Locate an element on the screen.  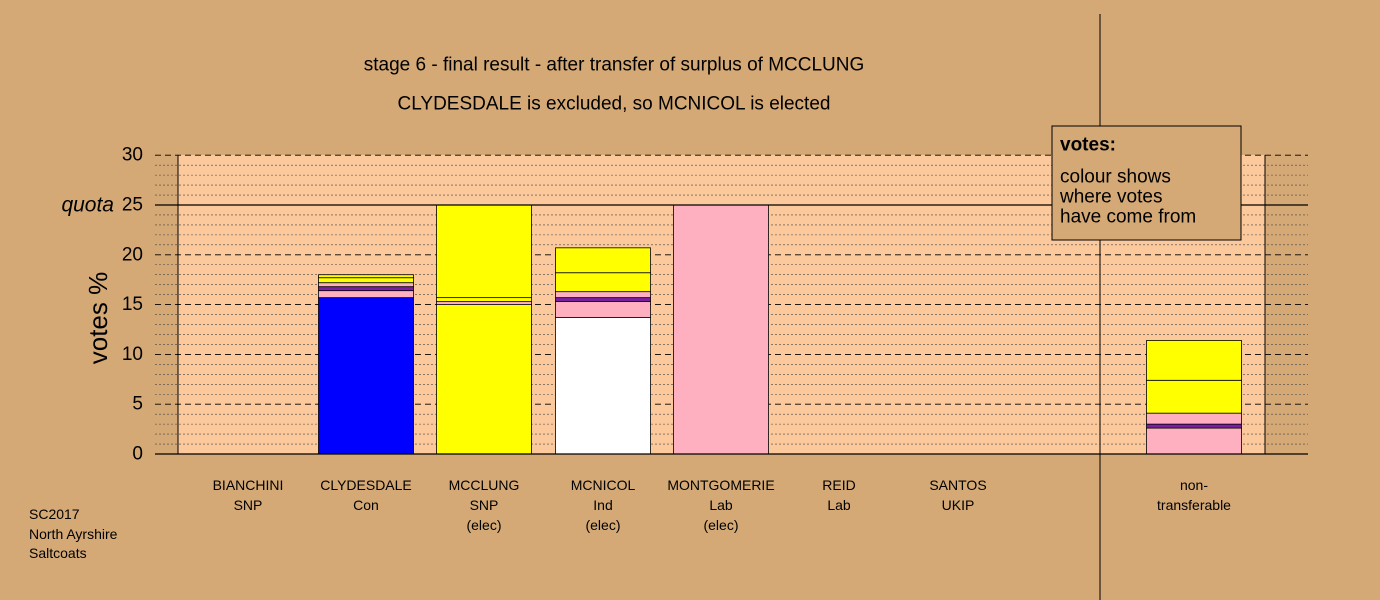
legend-title: votes: is located at coordinates (1088, 145).